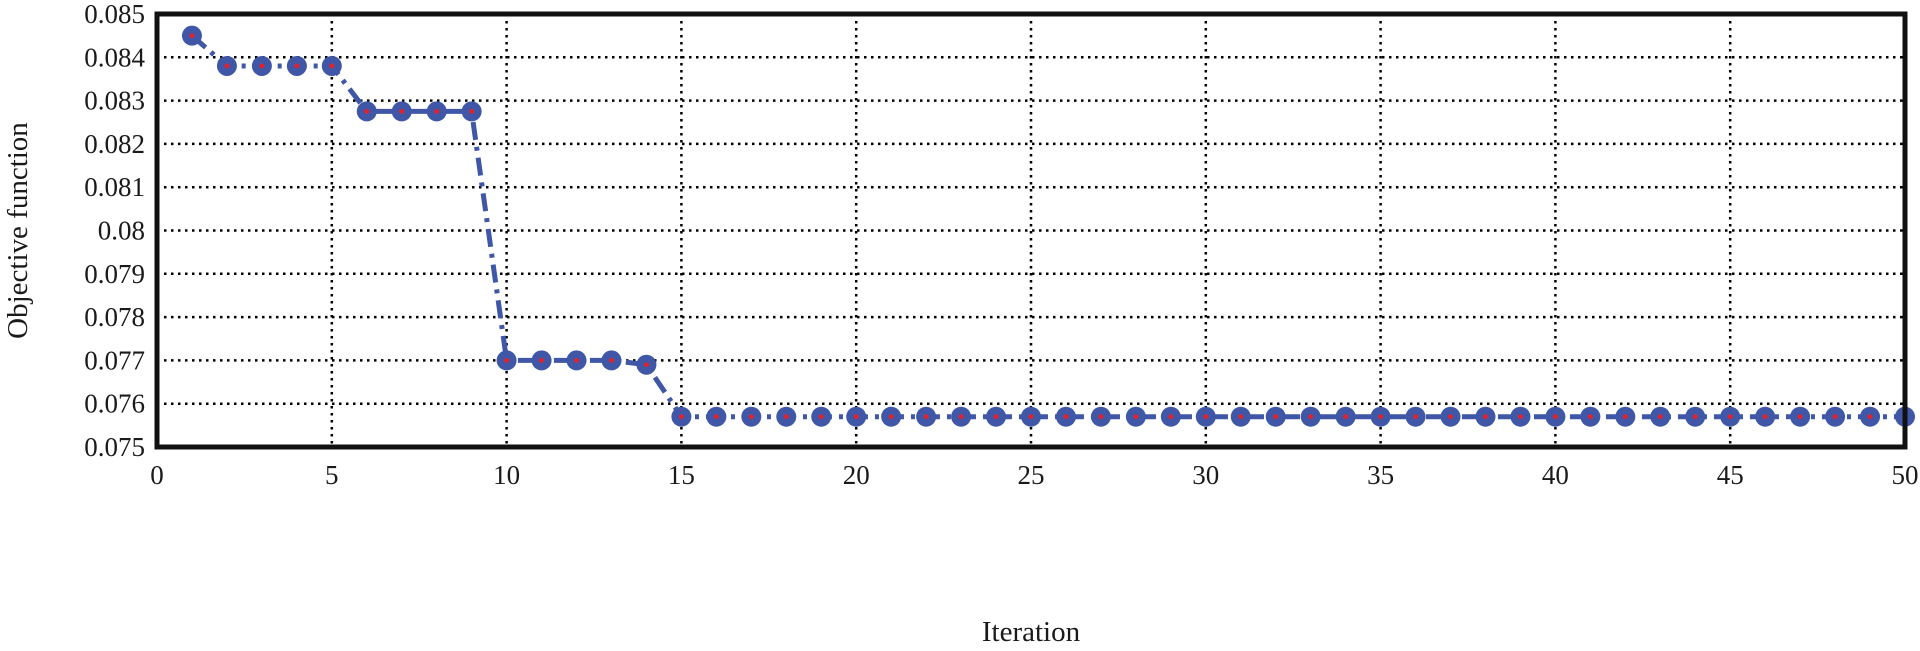 The image size is (1920, 651). Describe the element at coordinates (114, 57) in the screenshot. I see `y-tick-label: 0.084` at that location.